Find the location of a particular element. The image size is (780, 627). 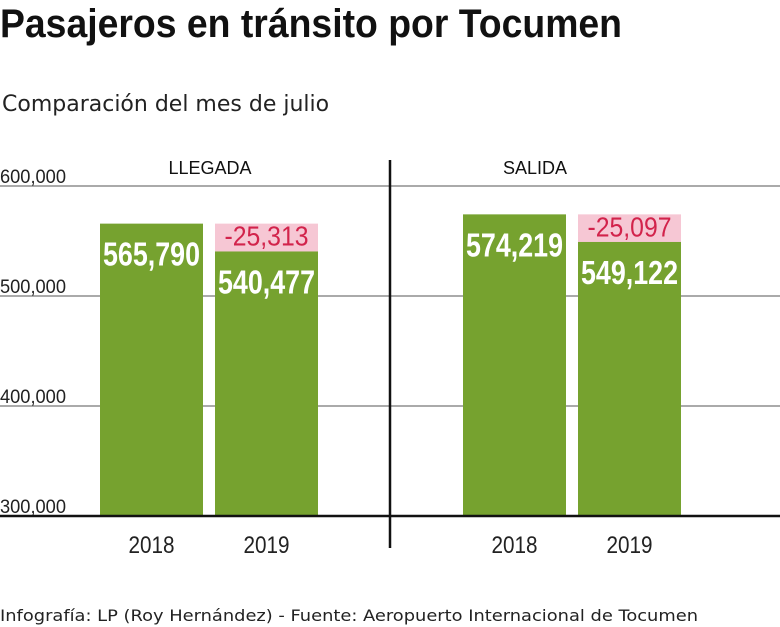

bar-value-label: 574,219 is located at coordinates (514, 244).